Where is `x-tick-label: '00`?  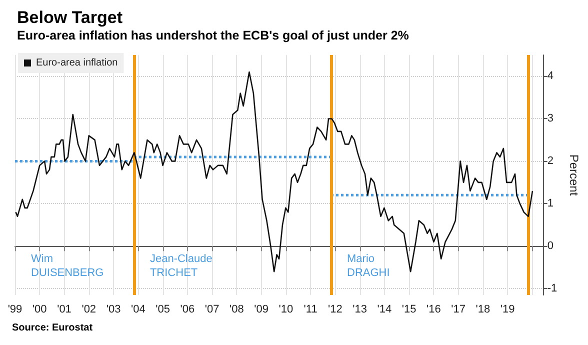
x-tick-label: '00 is located at coordinates (39, 310).